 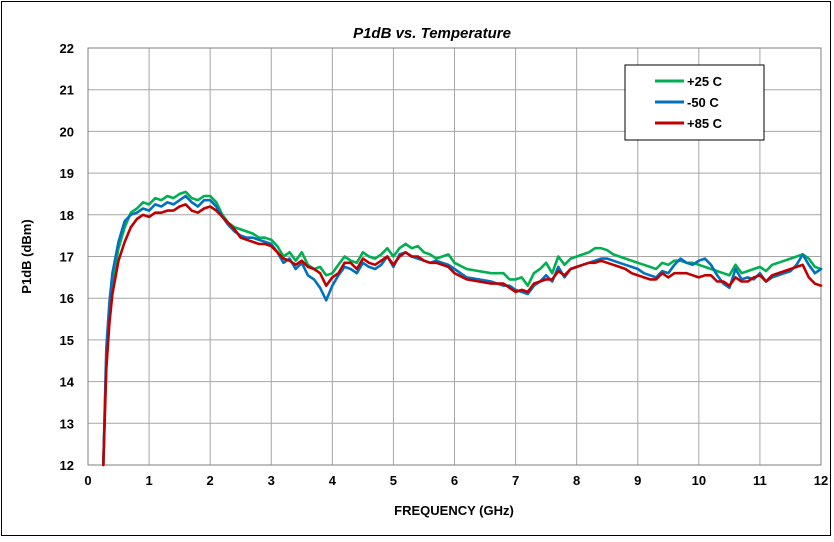 I want to click on y-tick-label: 12, so click(x=67, y=465).